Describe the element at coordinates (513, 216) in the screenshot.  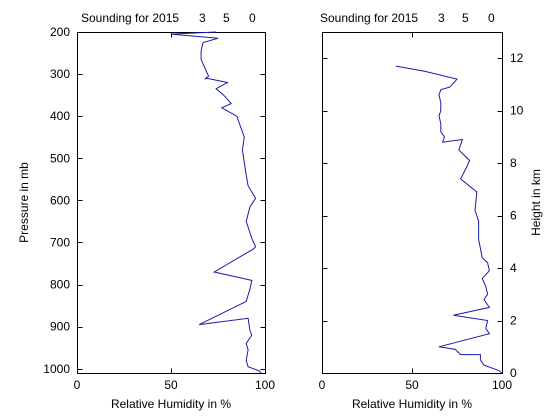
I see `y-tick-label: 6` at that location.